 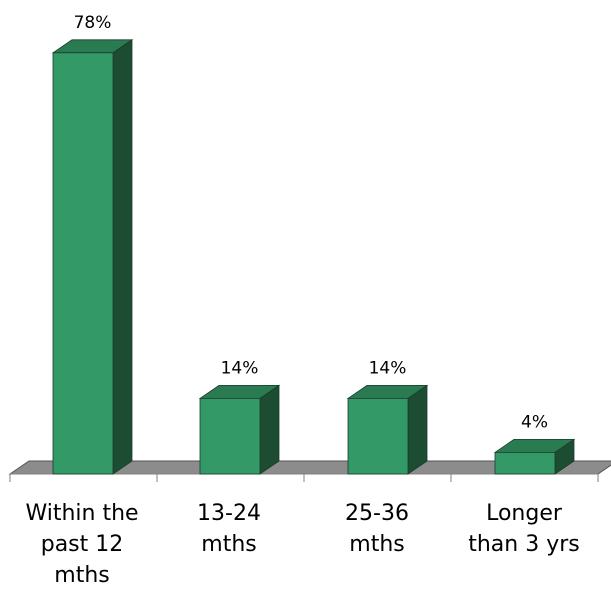 What do you see at coordinates (377, 529) in the screenshot?
I see `x-tick-label: 25-36 mths` at bounding box center [377, 529].